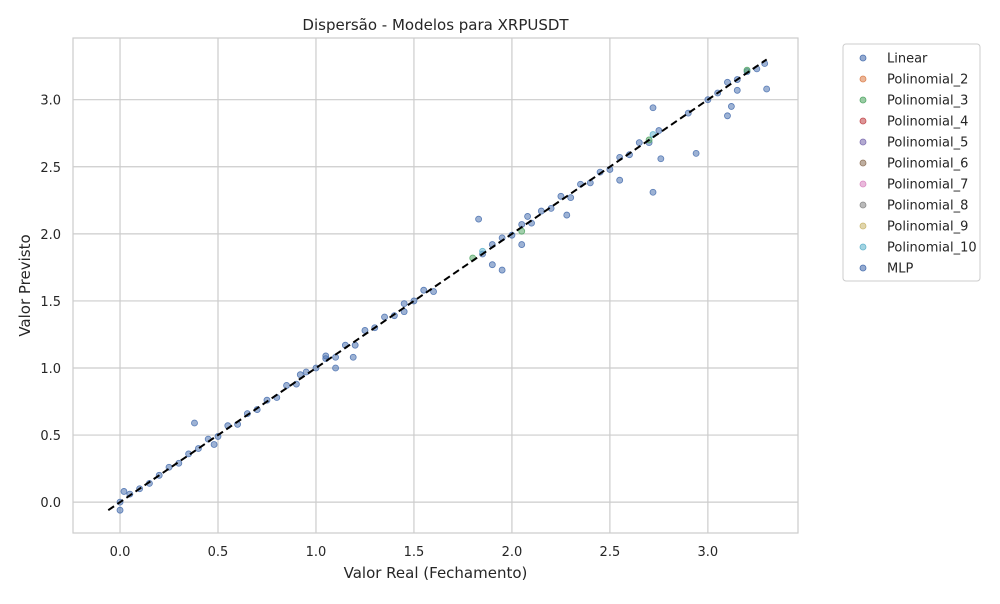 This screenshot has width=1000, height=604. What do you see at coordinates (708, 552) in the screenshot?
I see `x-tick-label: 3.0` at bounding box center [708, 552].